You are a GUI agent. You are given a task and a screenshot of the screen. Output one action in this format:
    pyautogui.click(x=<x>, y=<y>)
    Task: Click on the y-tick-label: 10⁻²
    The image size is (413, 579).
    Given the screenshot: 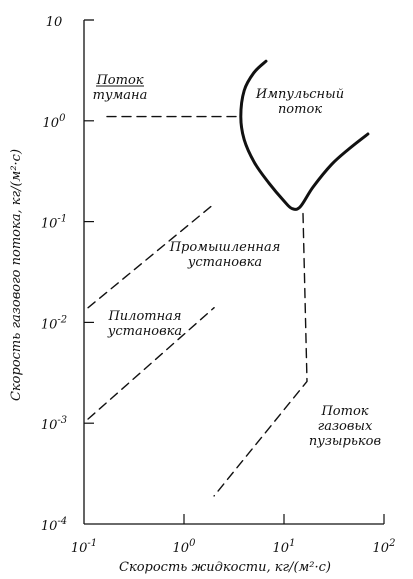 What is the action you would take?
    pyautogui.click(x=54, y=323)
    